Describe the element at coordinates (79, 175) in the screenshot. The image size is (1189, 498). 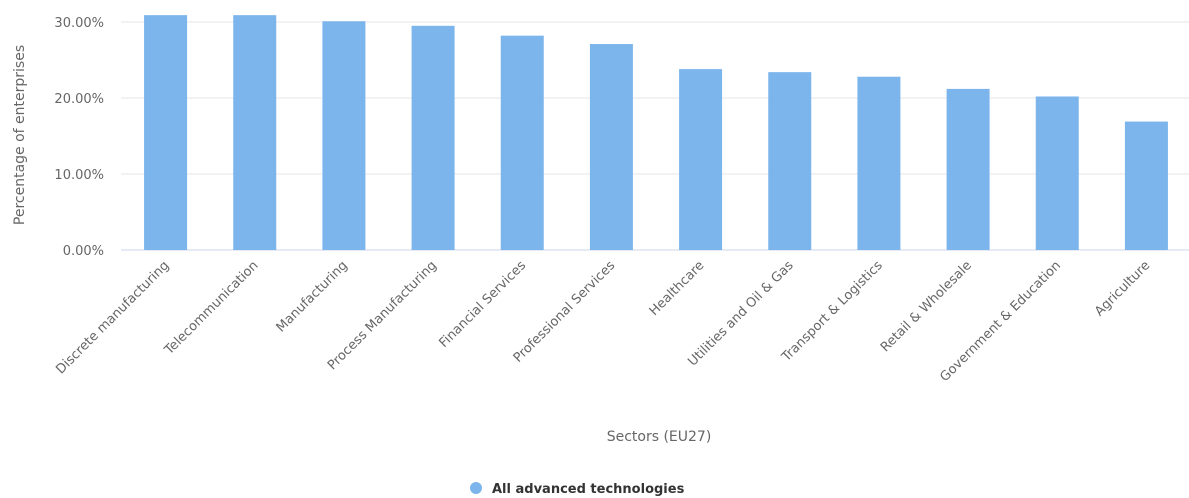
I see `y-tick-label: 10.00%` at that location.